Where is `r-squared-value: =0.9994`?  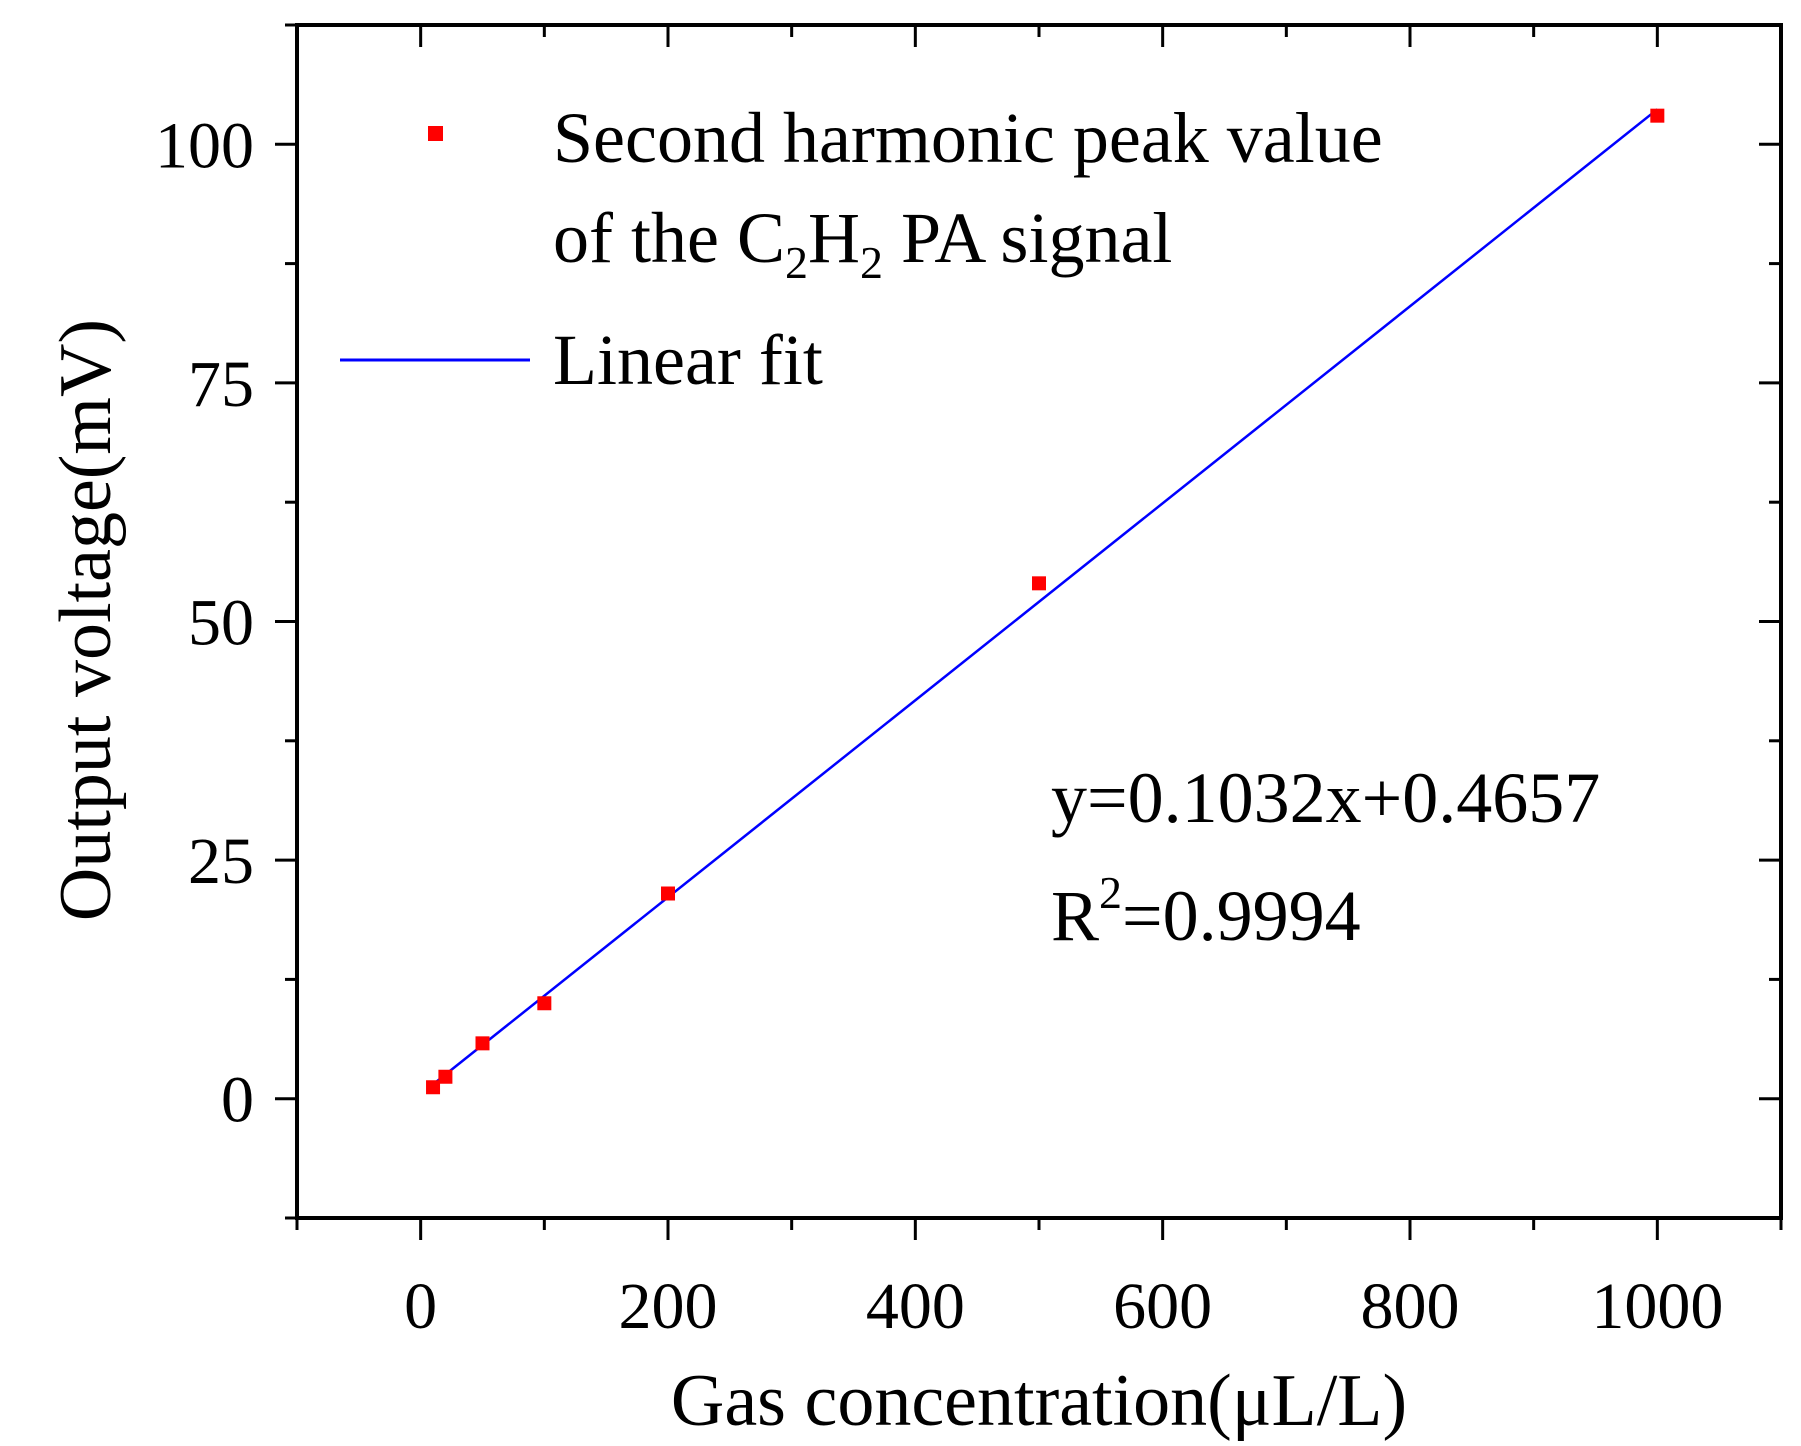
r-squared-value: =0.9994 is located at coordinates (1241, 916).